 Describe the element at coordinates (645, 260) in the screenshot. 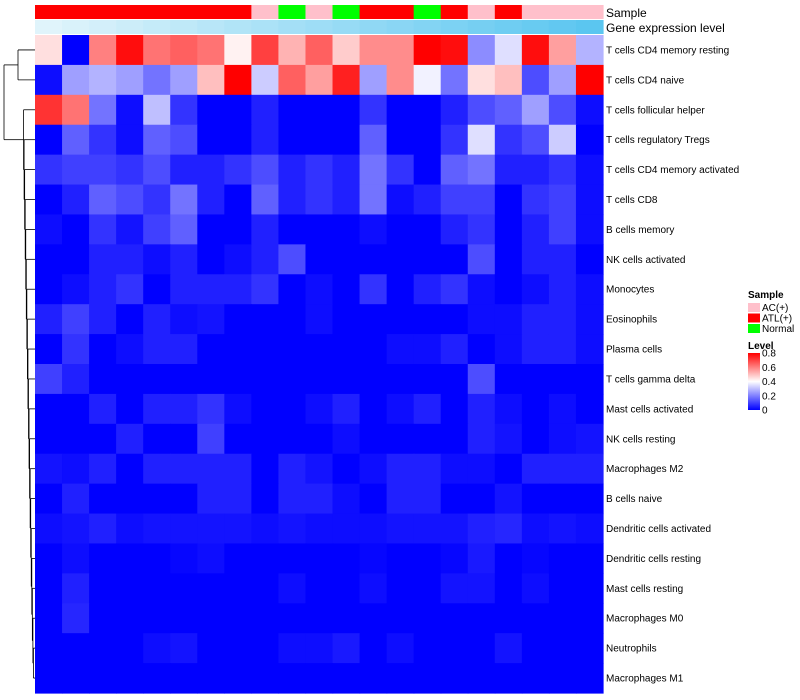

I see `row-label: NK cells activated` at that location.